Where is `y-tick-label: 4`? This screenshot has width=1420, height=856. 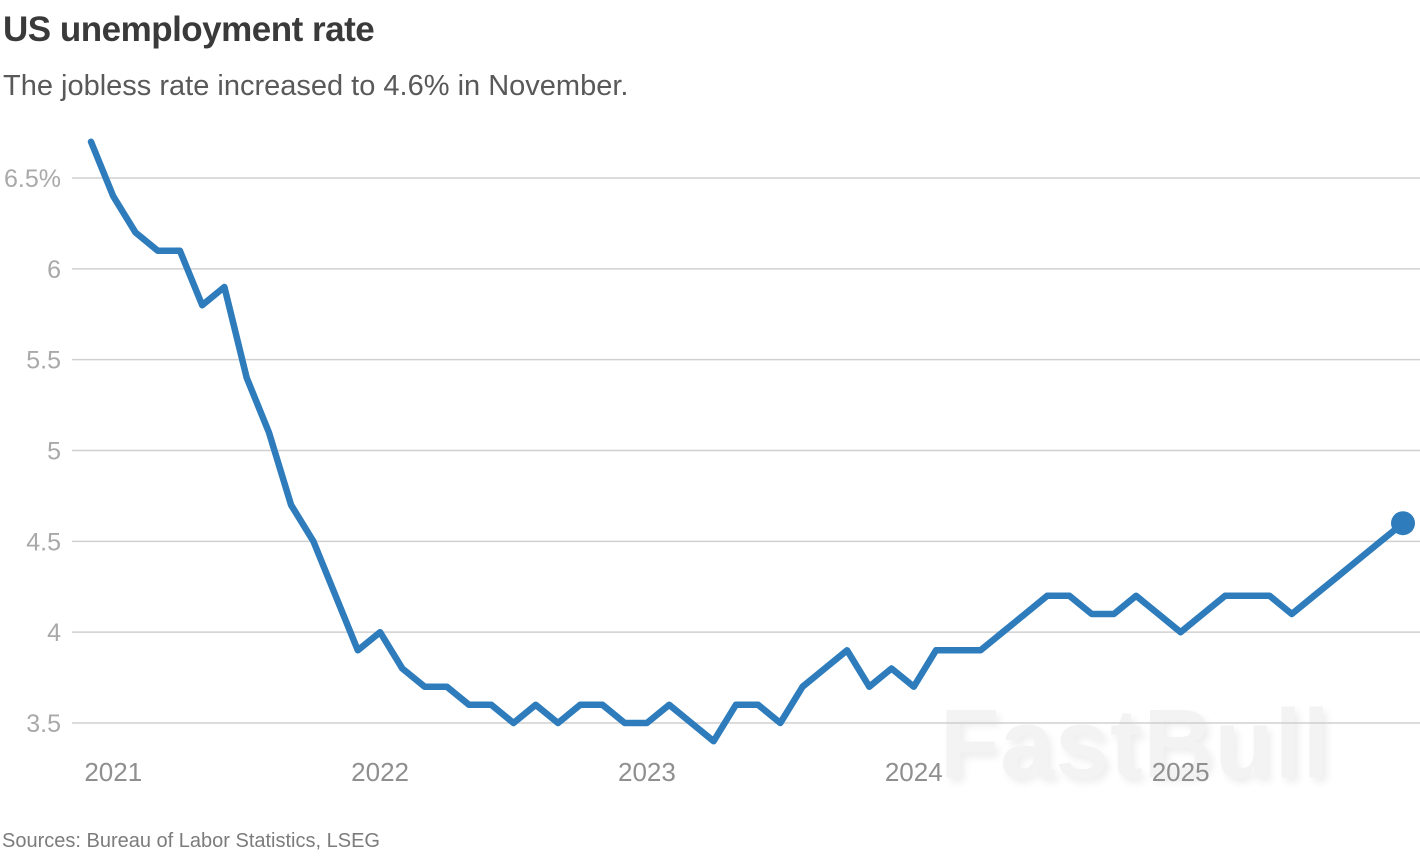 y-tick-label: 4 is located at coordinates (54, 633).